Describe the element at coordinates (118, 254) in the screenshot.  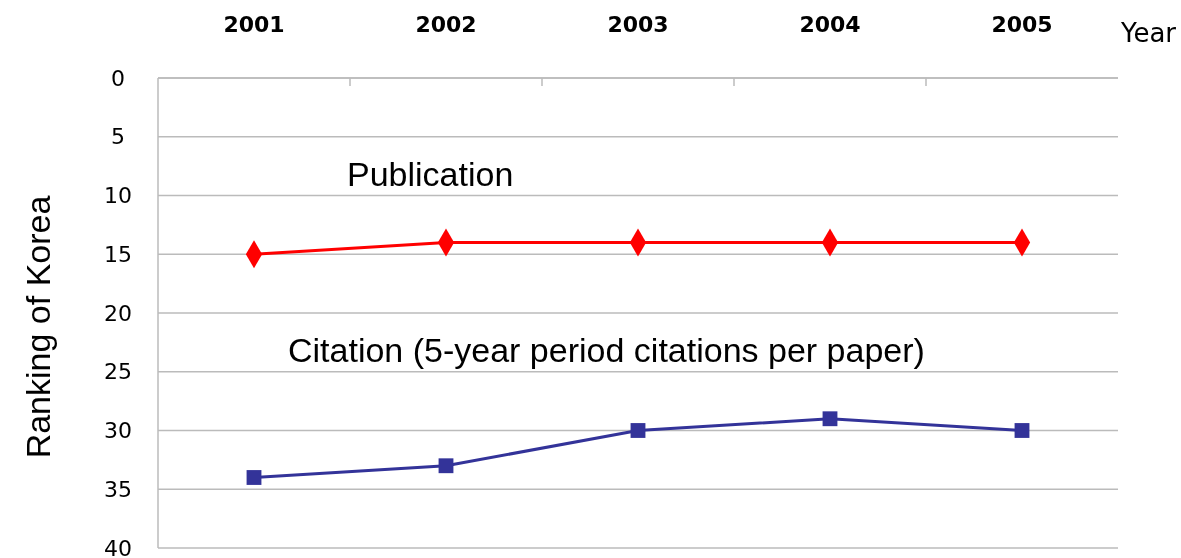
I see `y-tick-label: 15` at that location.